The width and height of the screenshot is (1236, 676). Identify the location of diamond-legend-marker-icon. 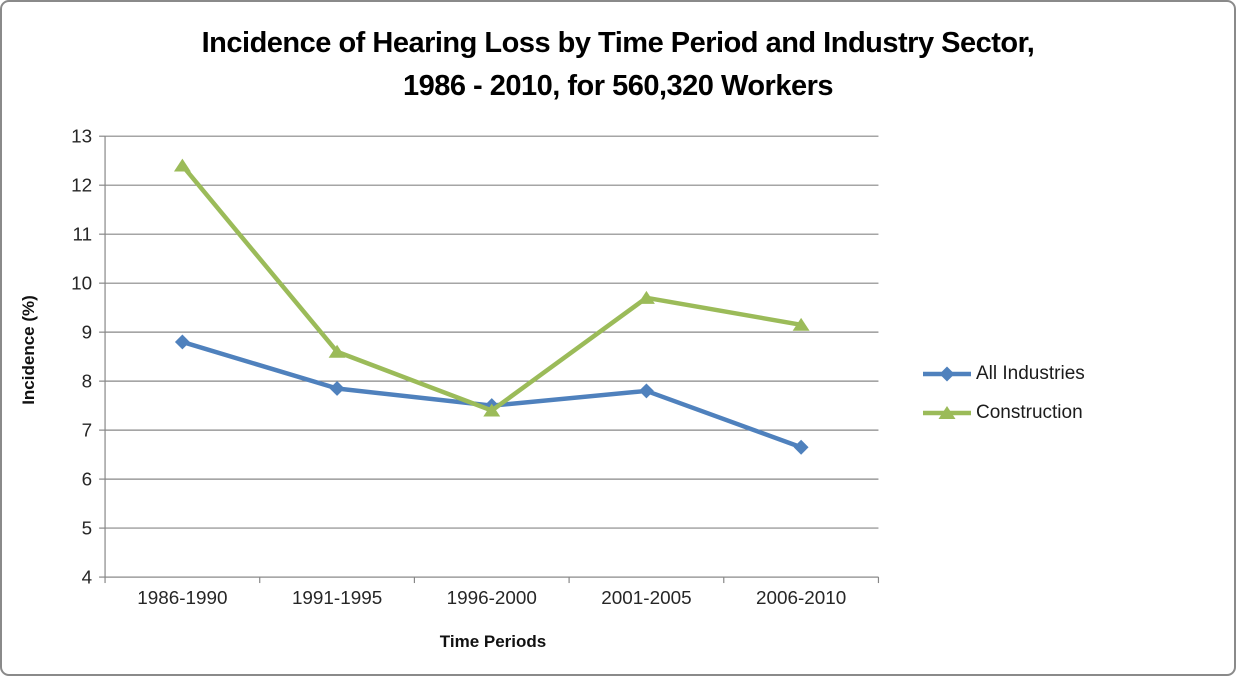
(947, 374).